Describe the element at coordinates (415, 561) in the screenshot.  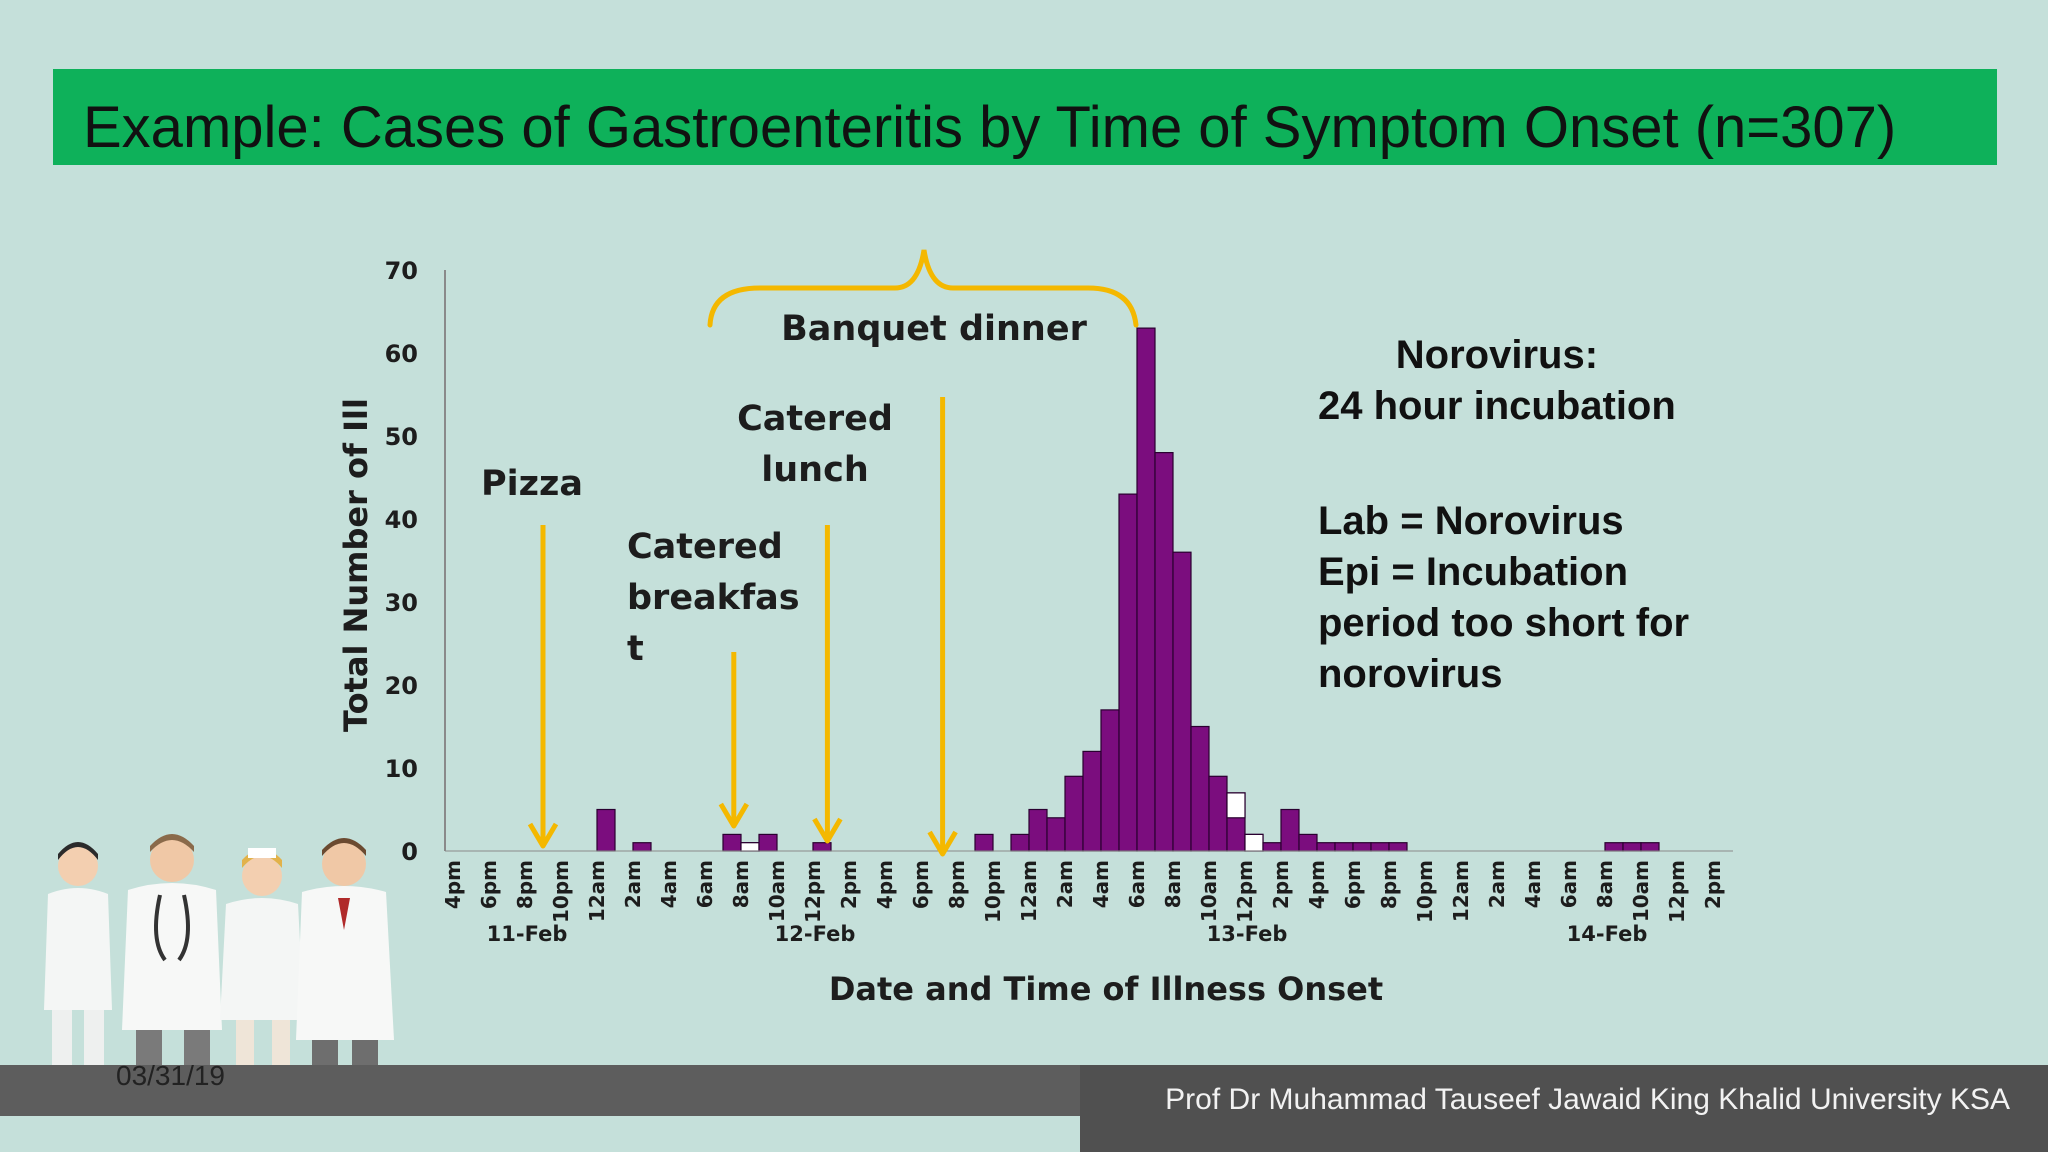
I see `y-axis: 0 10 20 30 40 50 60 70` at that location.